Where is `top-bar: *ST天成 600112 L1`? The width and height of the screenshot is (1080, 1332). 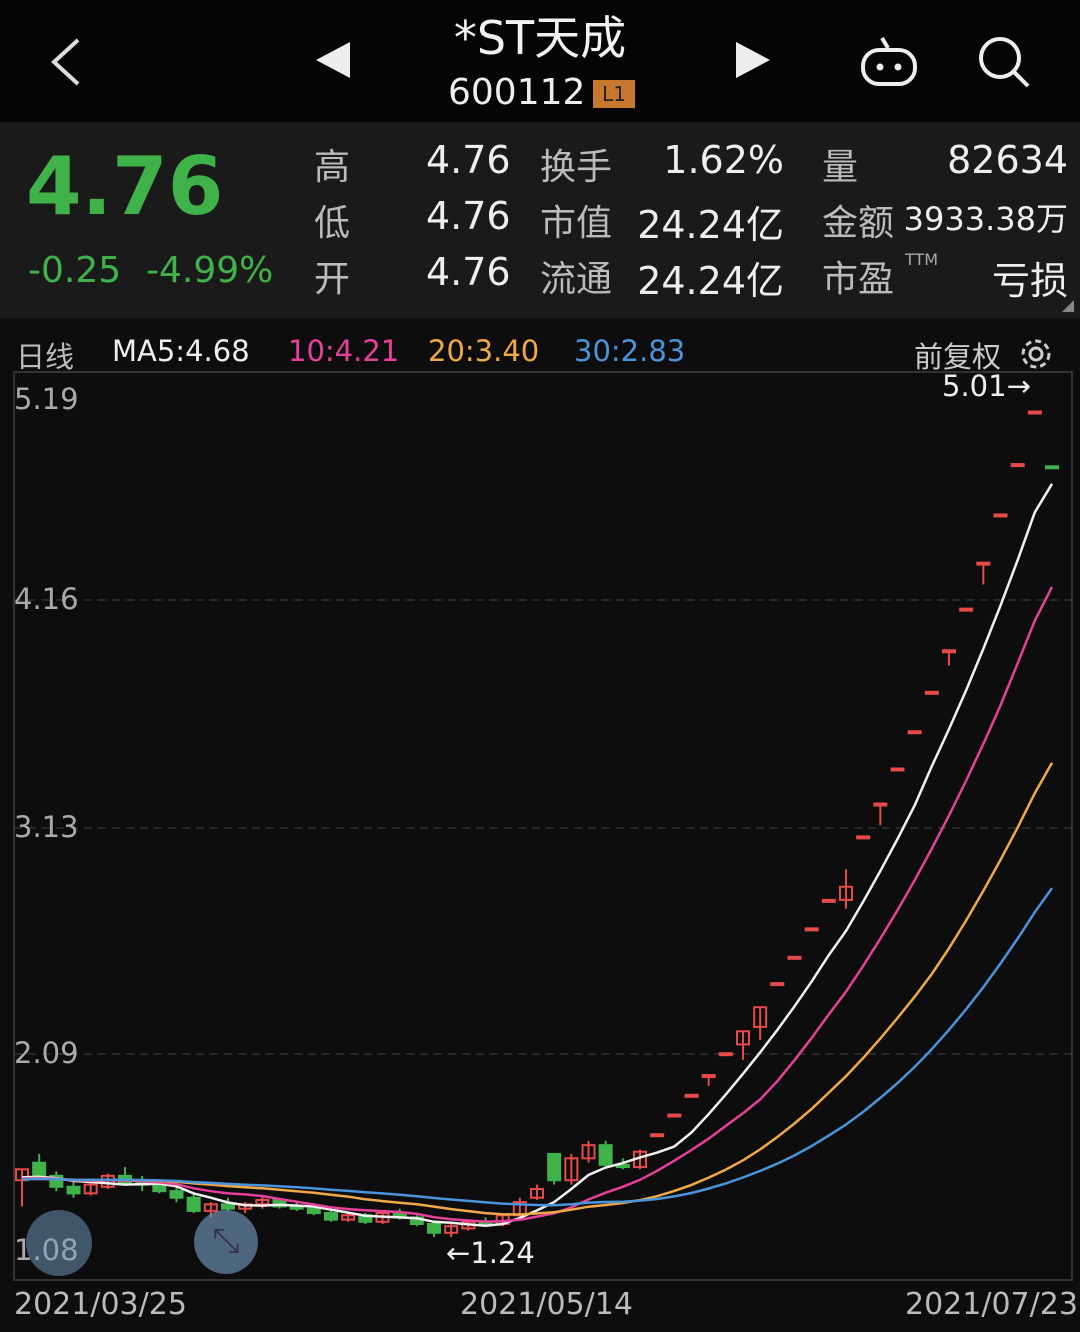 top-bar: *ST天成 600112 L1 is located at coordinates (540, 61).